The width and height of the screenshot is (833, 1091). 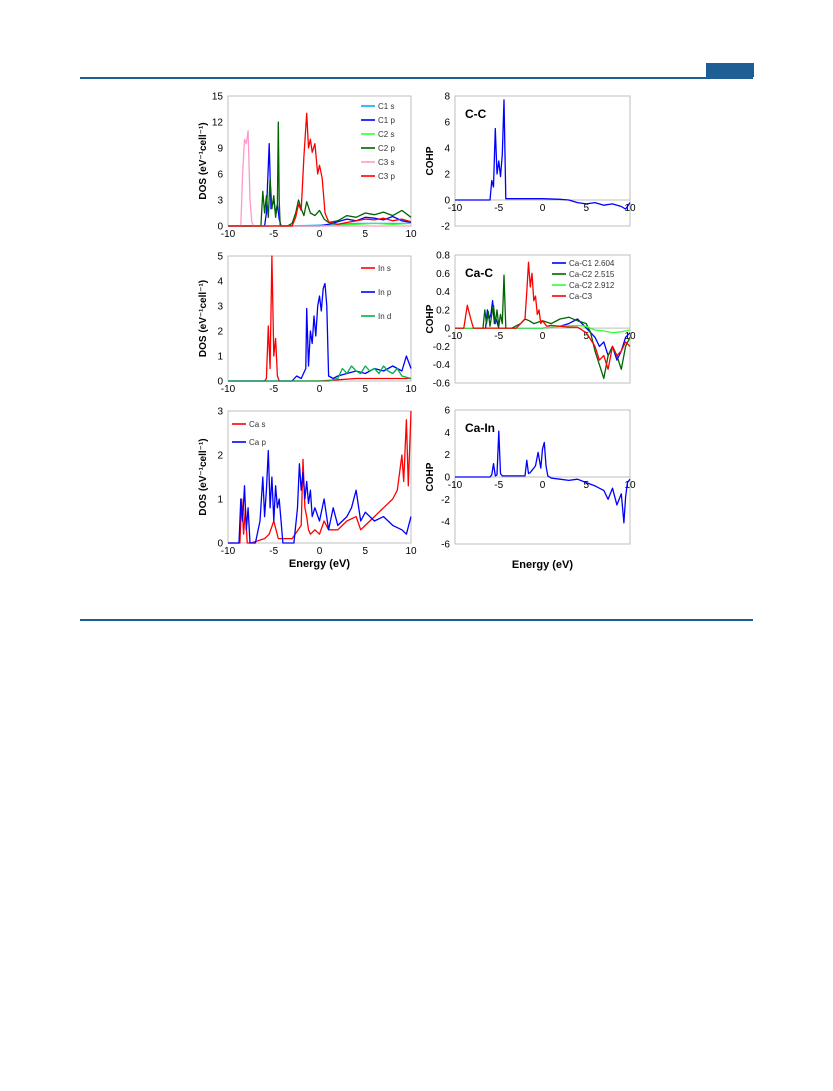 I want to click on legend-entry: C3 s, so click(x=386, y=162).